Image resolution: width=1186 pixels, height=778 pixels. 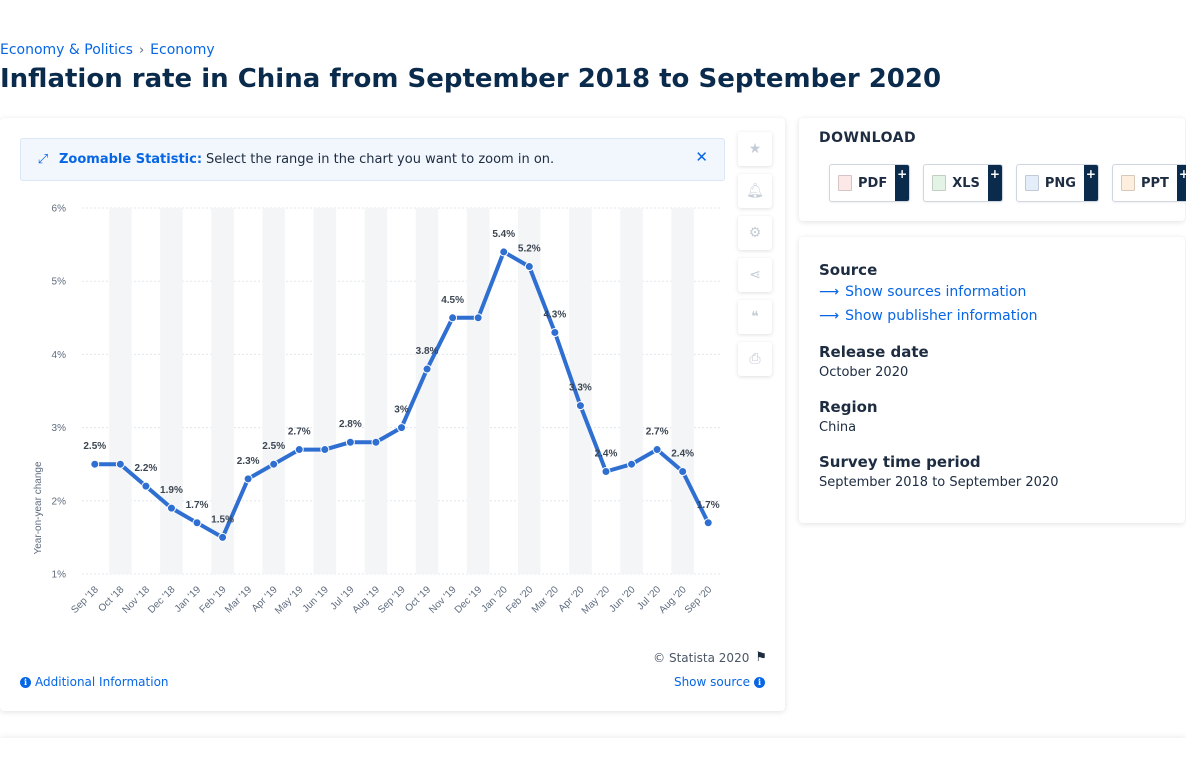 I want to click on download-png-button: PNG +, so click(x=1057, y=183).